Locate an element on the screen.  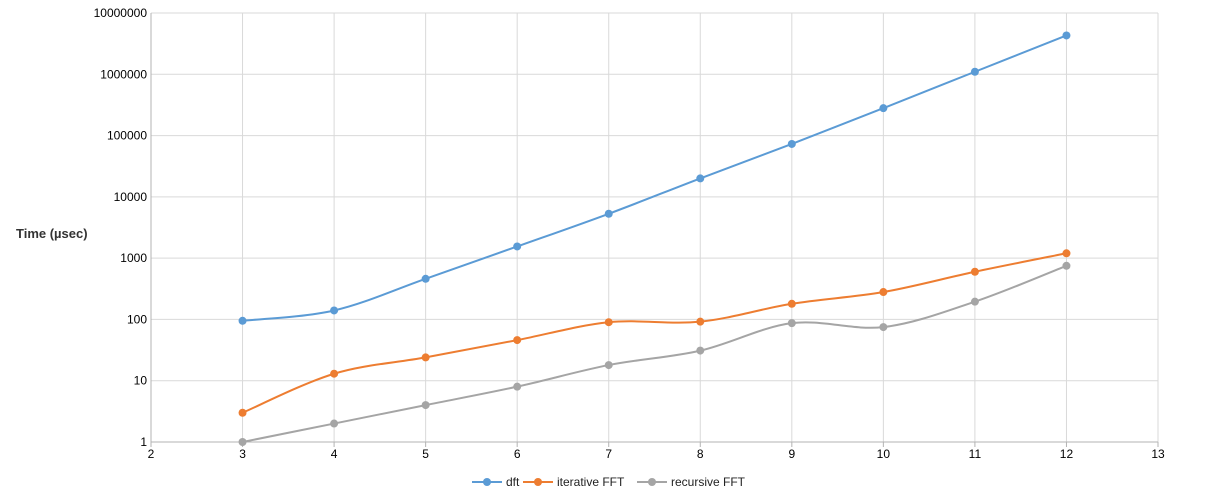
x-tick-label: 6 is located at coordinates (517, 454).